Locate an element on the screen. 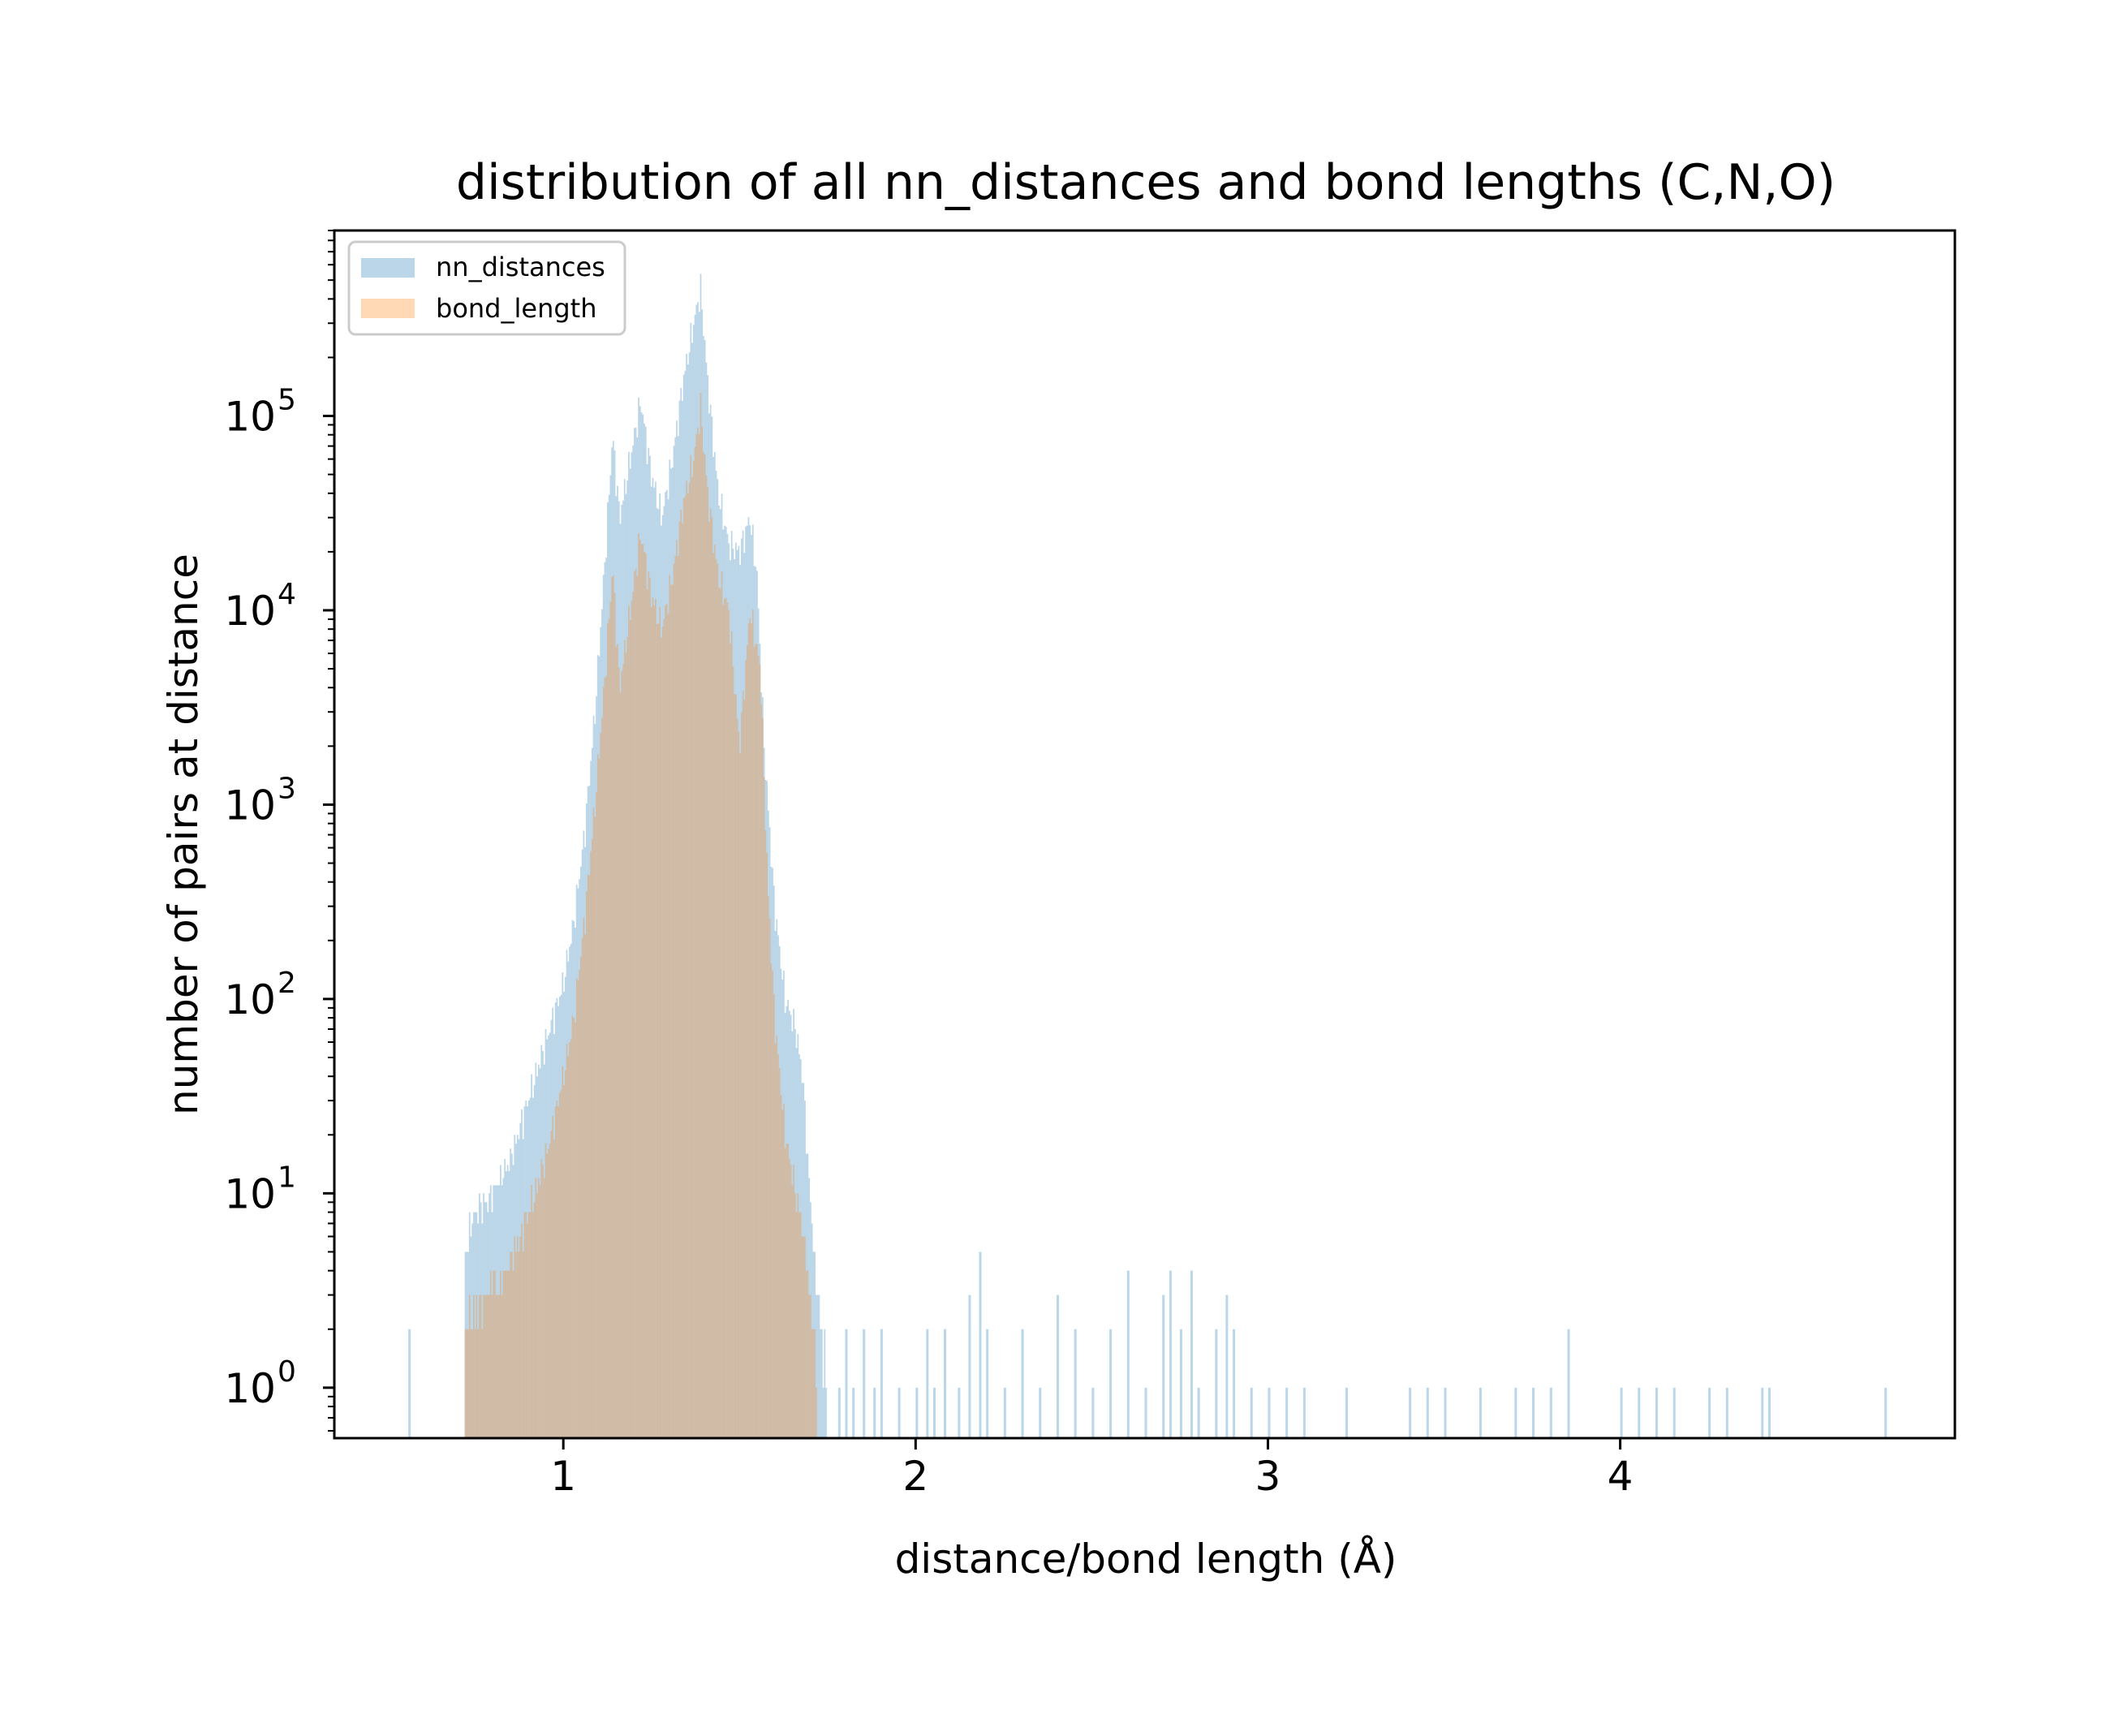  y-tick-label: 10 is located at coordinates (250, 1000).